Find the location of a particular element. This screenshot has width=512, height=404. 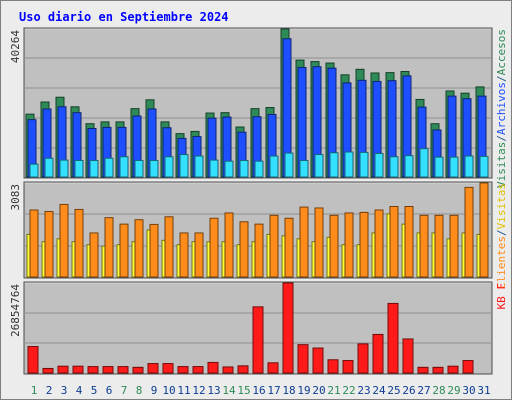

panel-legend: KB F is located at coordinates (501, 296).